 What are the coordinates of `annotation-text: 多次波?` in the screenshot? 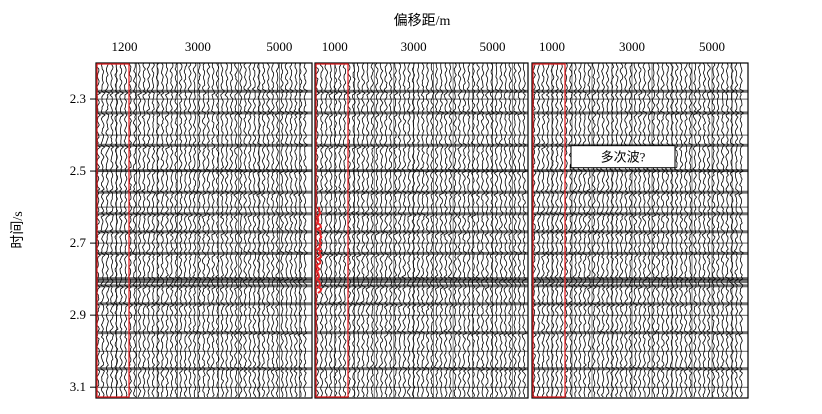 It's located at (623, 157).